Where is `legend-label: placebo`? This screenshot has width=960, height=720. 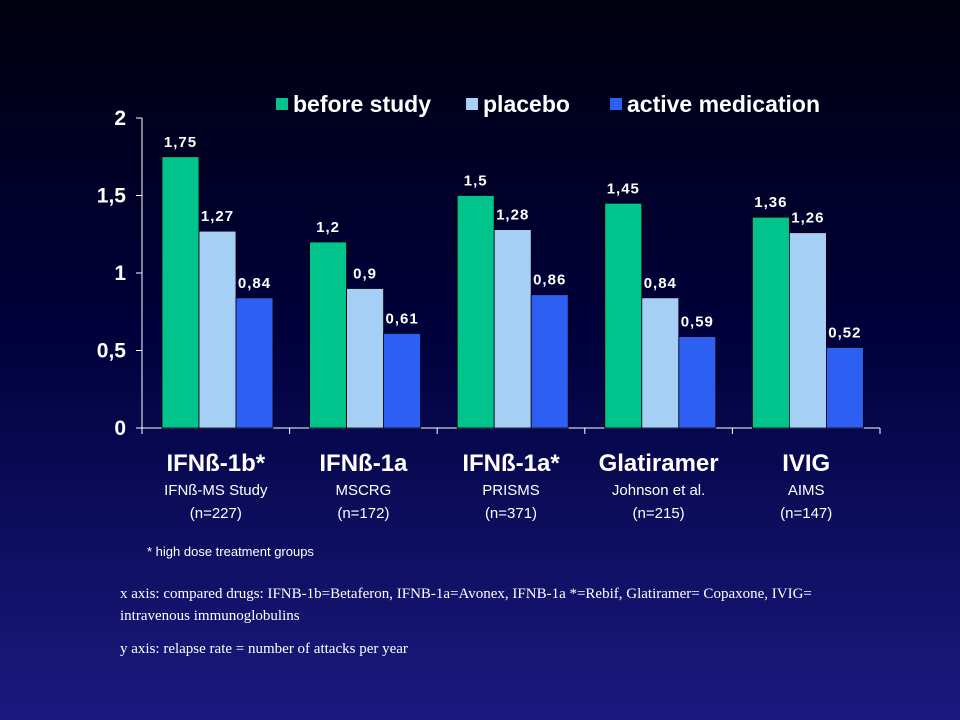
legend-label: placebo is located at coordinates (526, 104).